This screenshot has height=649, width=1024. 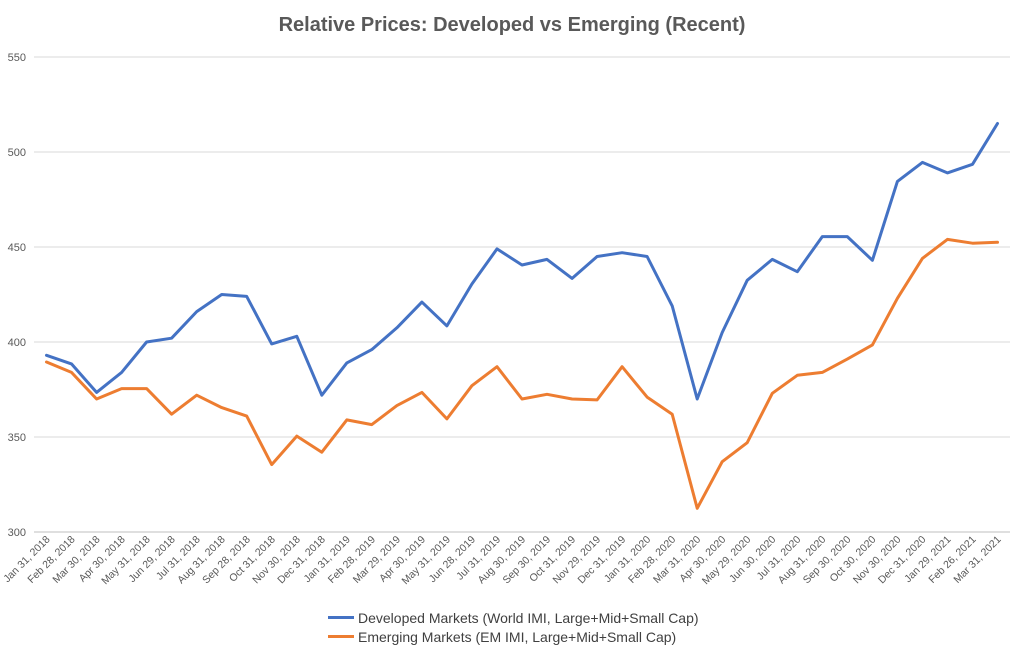 What do you see at coordinates (17, 295) in the screenshot?
I see `y-axis-tick-labels: 300 350 400 450 500 550` at bounding box center [17, 295].